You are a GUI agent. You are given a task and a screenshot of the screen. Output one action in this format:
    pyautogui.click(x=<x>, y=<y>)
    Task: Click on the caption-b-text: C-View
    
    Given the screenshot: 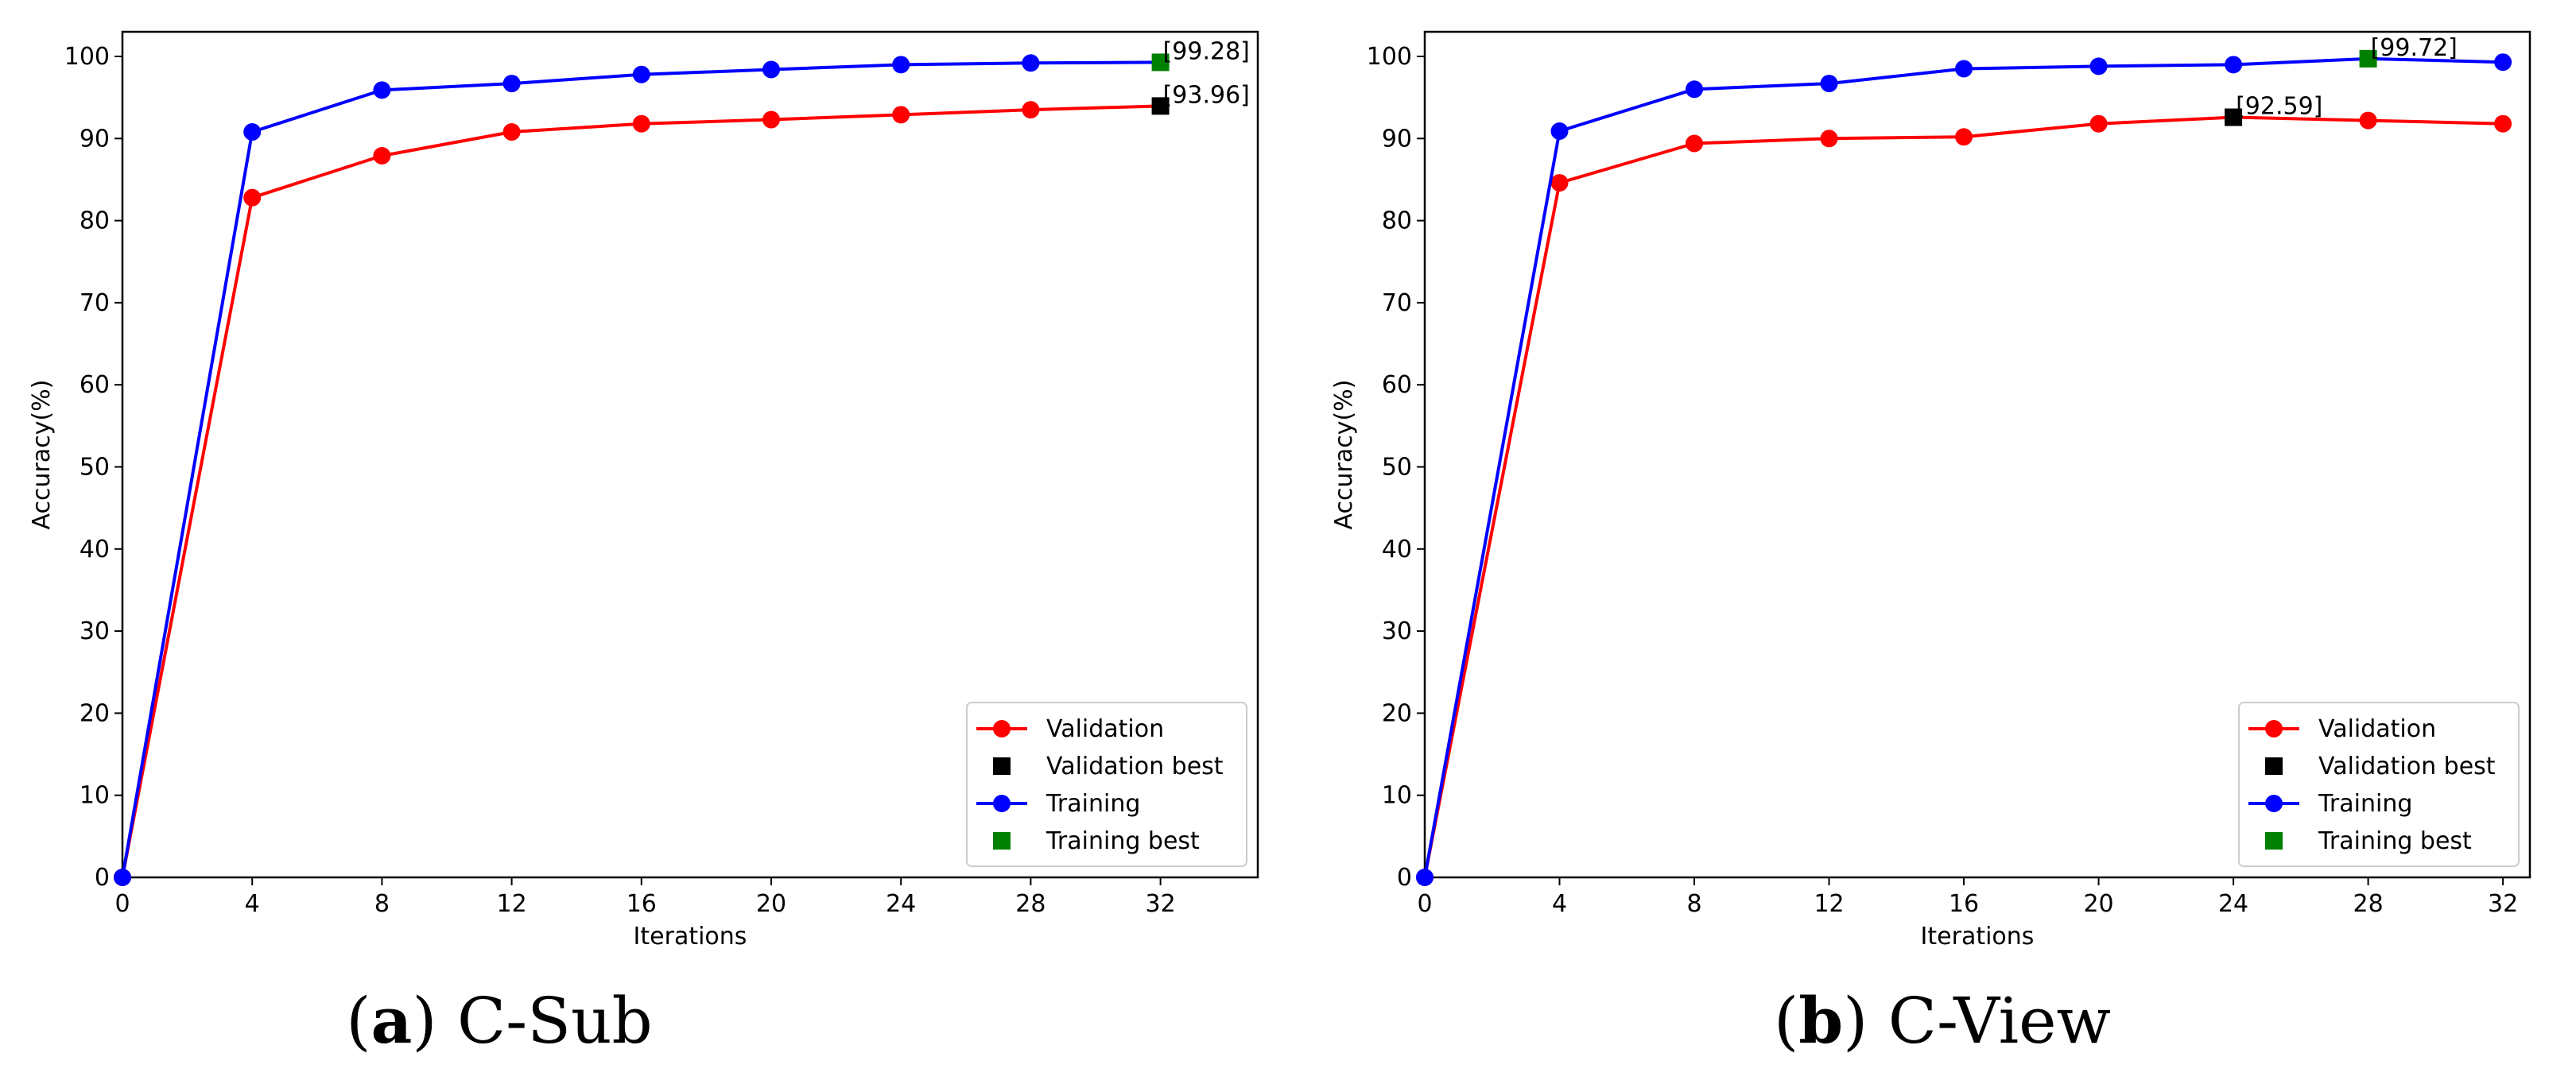 What is the action you would take?
    pyautogui.click(x=2000, y=1021)
    